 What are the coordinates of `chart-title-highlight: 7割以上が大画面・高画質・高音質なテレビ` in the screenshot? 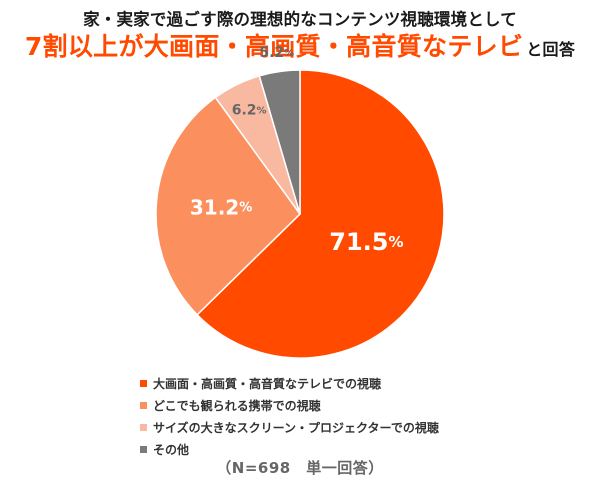 It's located at (274, 46).